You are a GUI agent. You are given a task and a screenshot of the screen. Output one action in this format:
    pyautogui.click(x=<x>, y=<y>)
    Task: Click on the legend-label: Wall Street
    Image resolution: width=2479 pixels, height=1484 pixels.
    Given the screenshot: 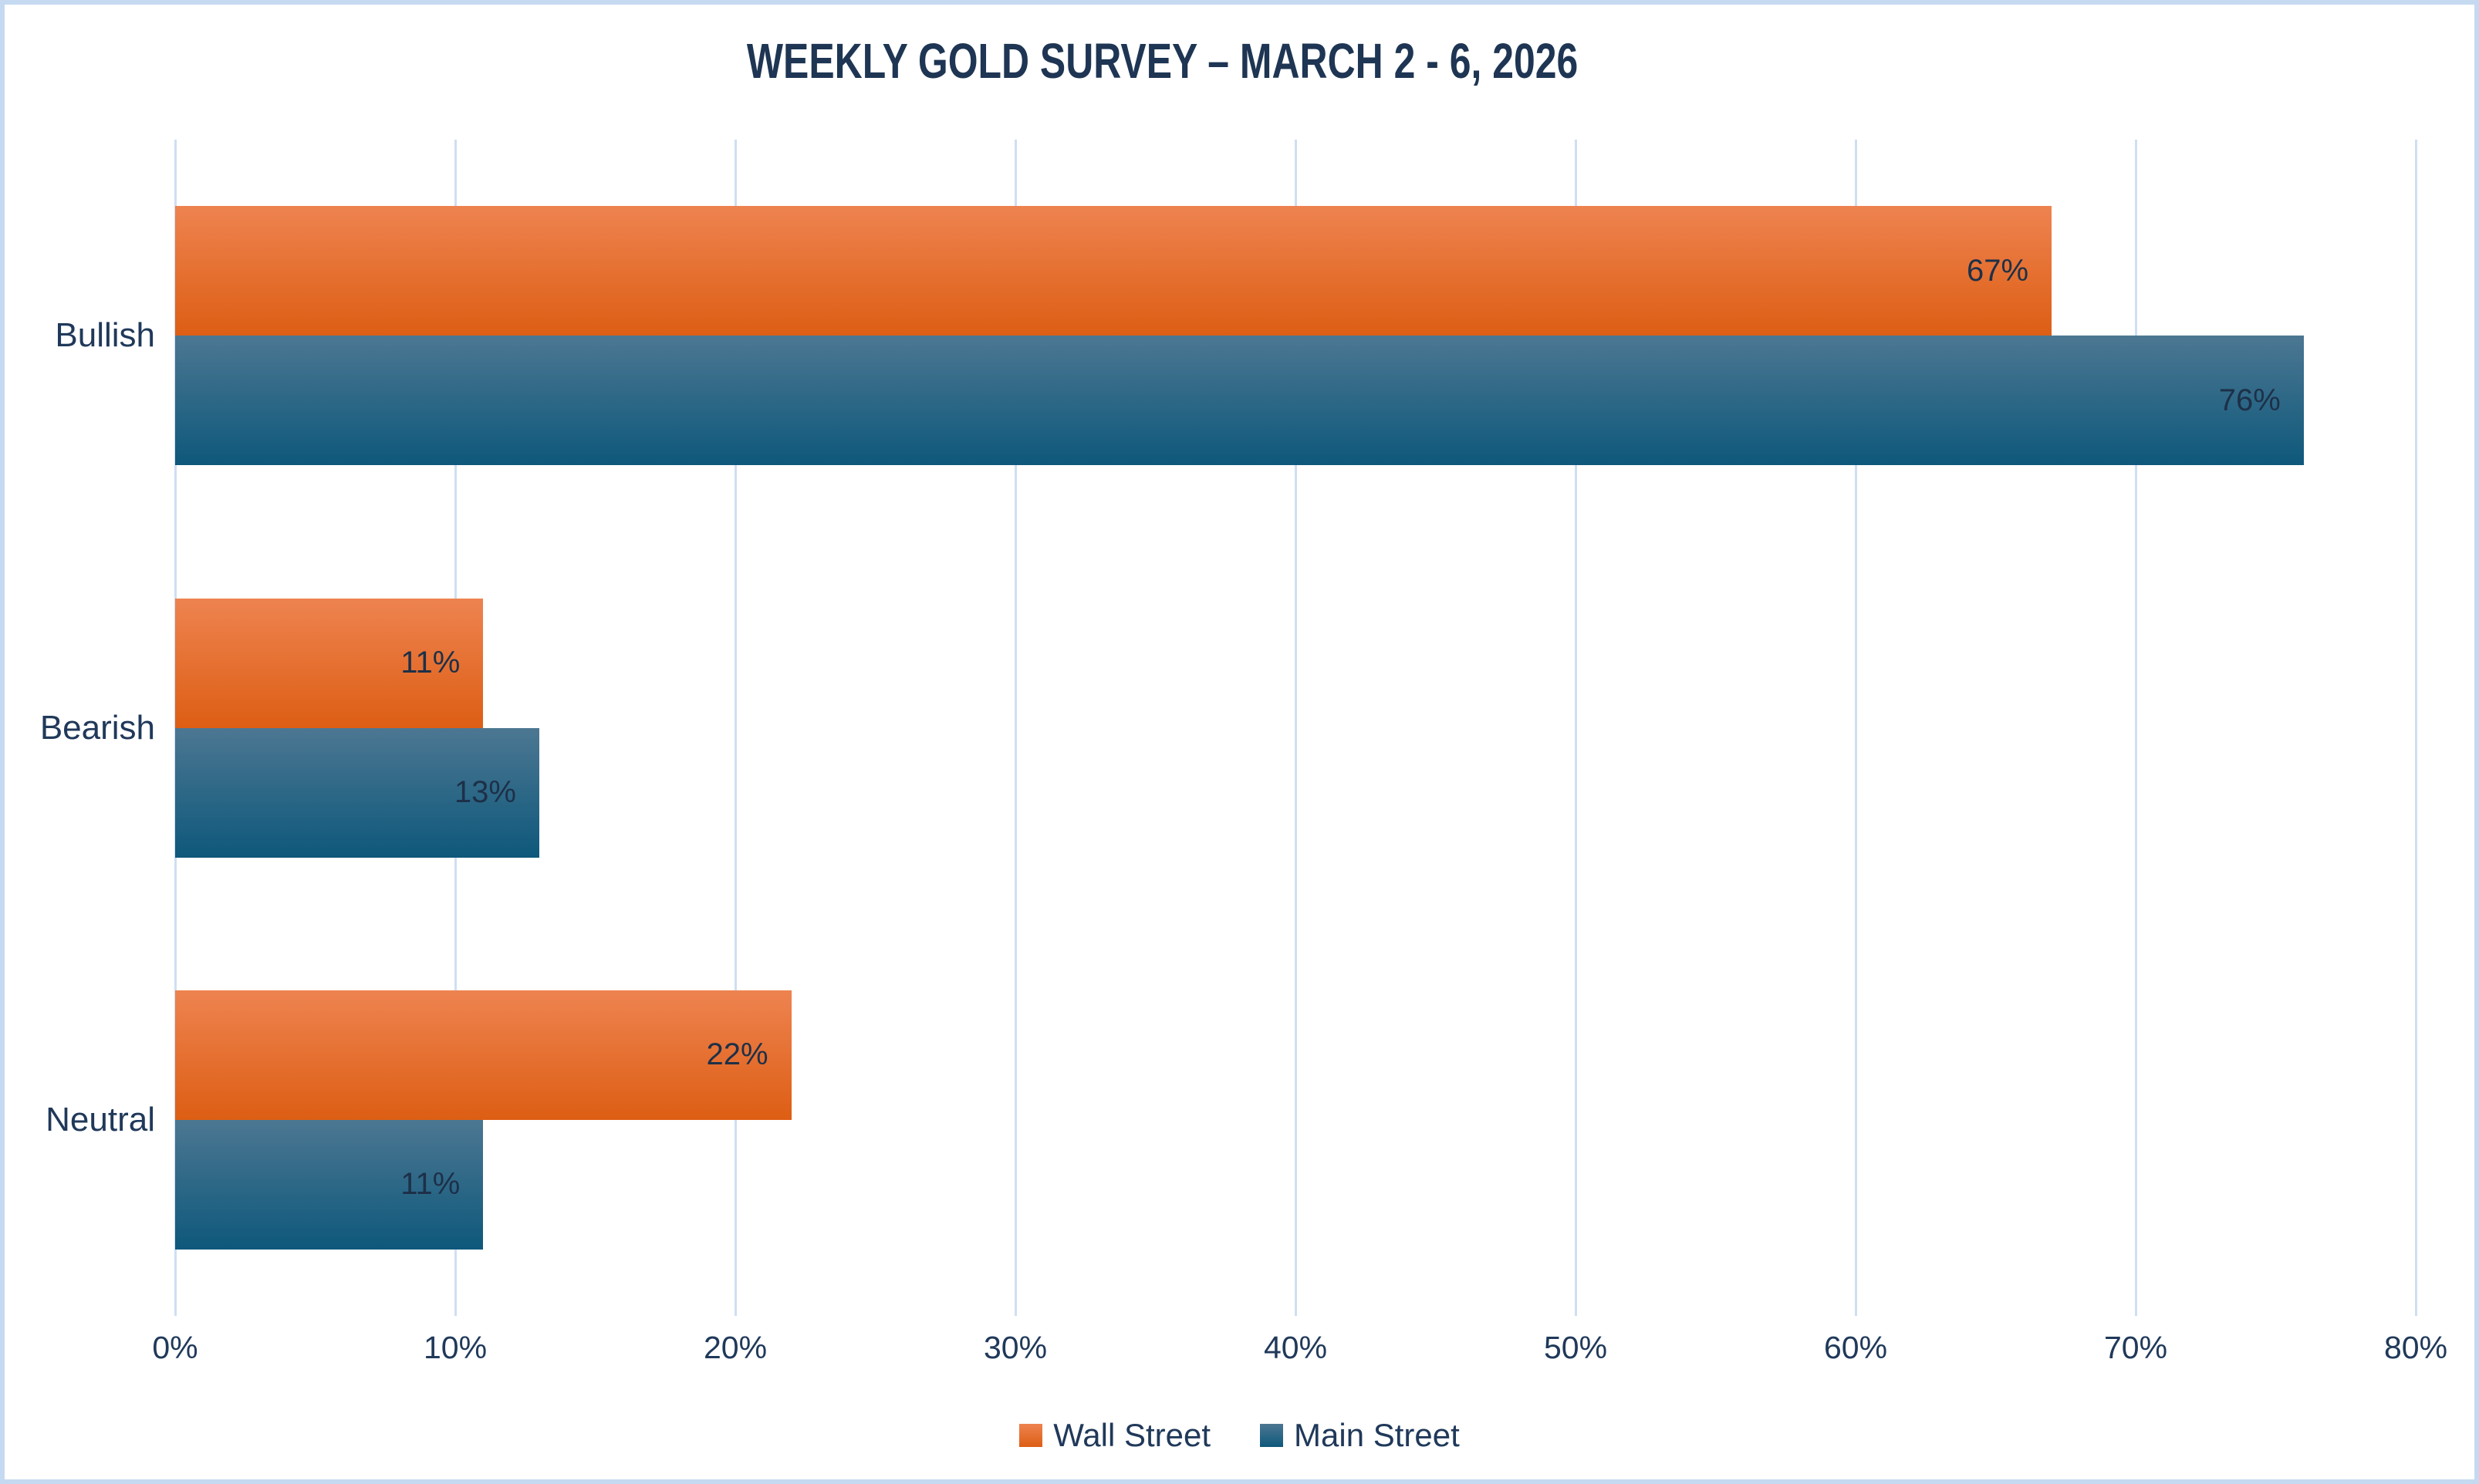 What is the action you would take?
    pyautogui.click(x=1132, y=1435)
    